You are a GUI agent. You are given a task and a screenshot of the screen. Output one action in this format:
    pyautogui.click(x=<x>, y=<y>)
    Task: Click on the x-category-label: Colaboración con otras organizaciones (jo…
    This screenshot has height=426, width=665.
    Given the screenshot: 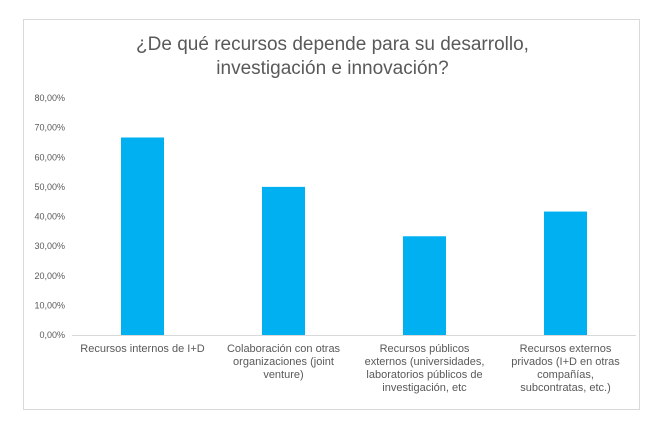 What is the action you would take?
    pyautogui.click(x=284, y=362)
    